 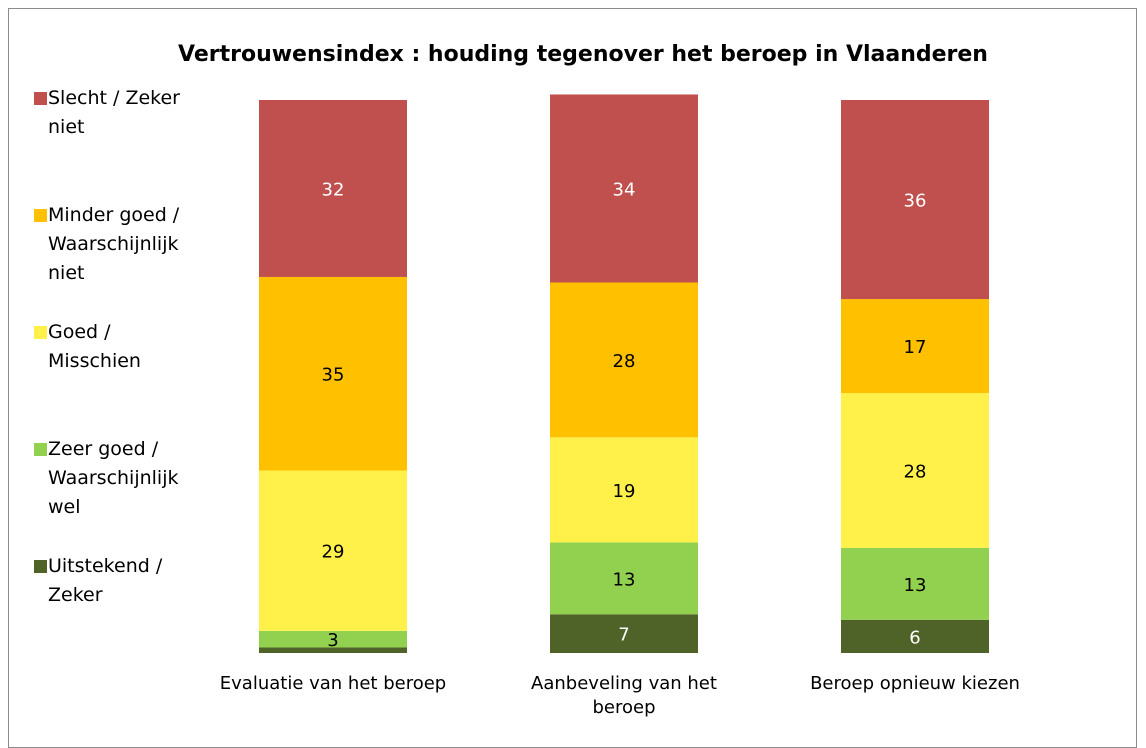 I want to click on data-label: 32, so click(x=333, y=189).